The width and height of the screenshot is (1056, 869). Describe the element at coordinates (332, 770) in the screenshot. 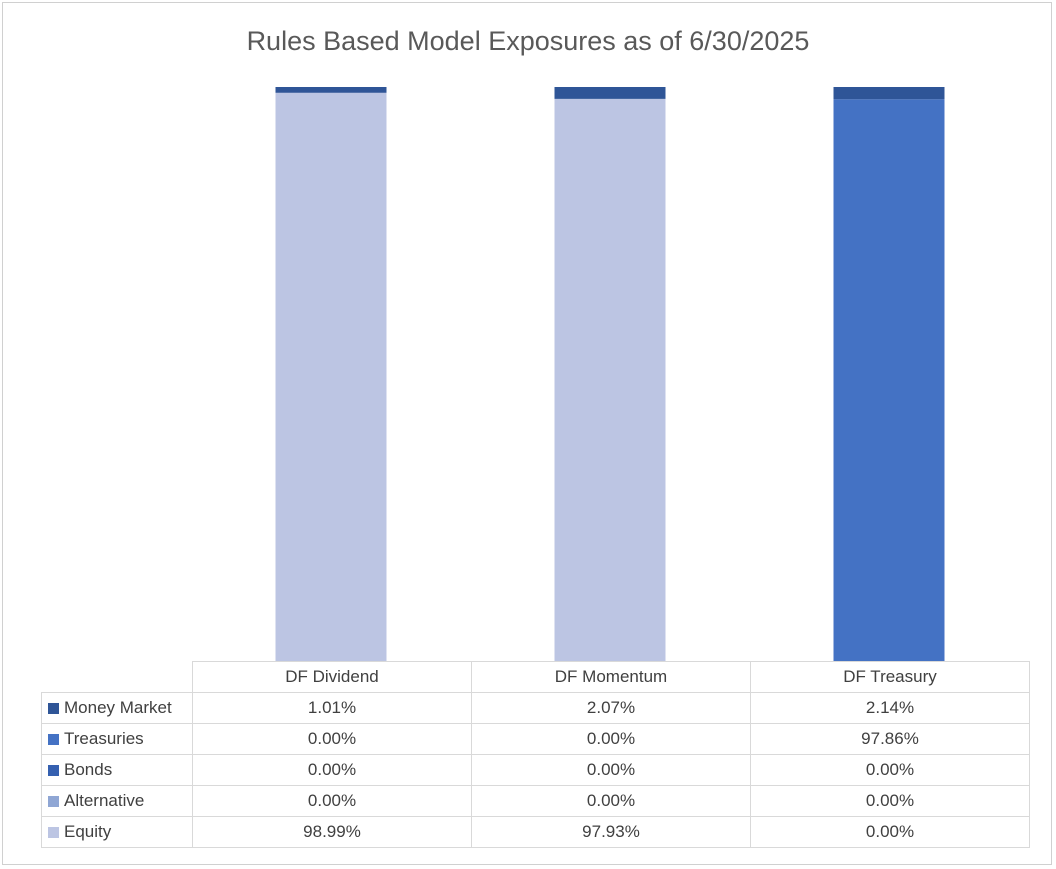

I see `data-label-bonds-df-dividend: 0.00%` at that location.